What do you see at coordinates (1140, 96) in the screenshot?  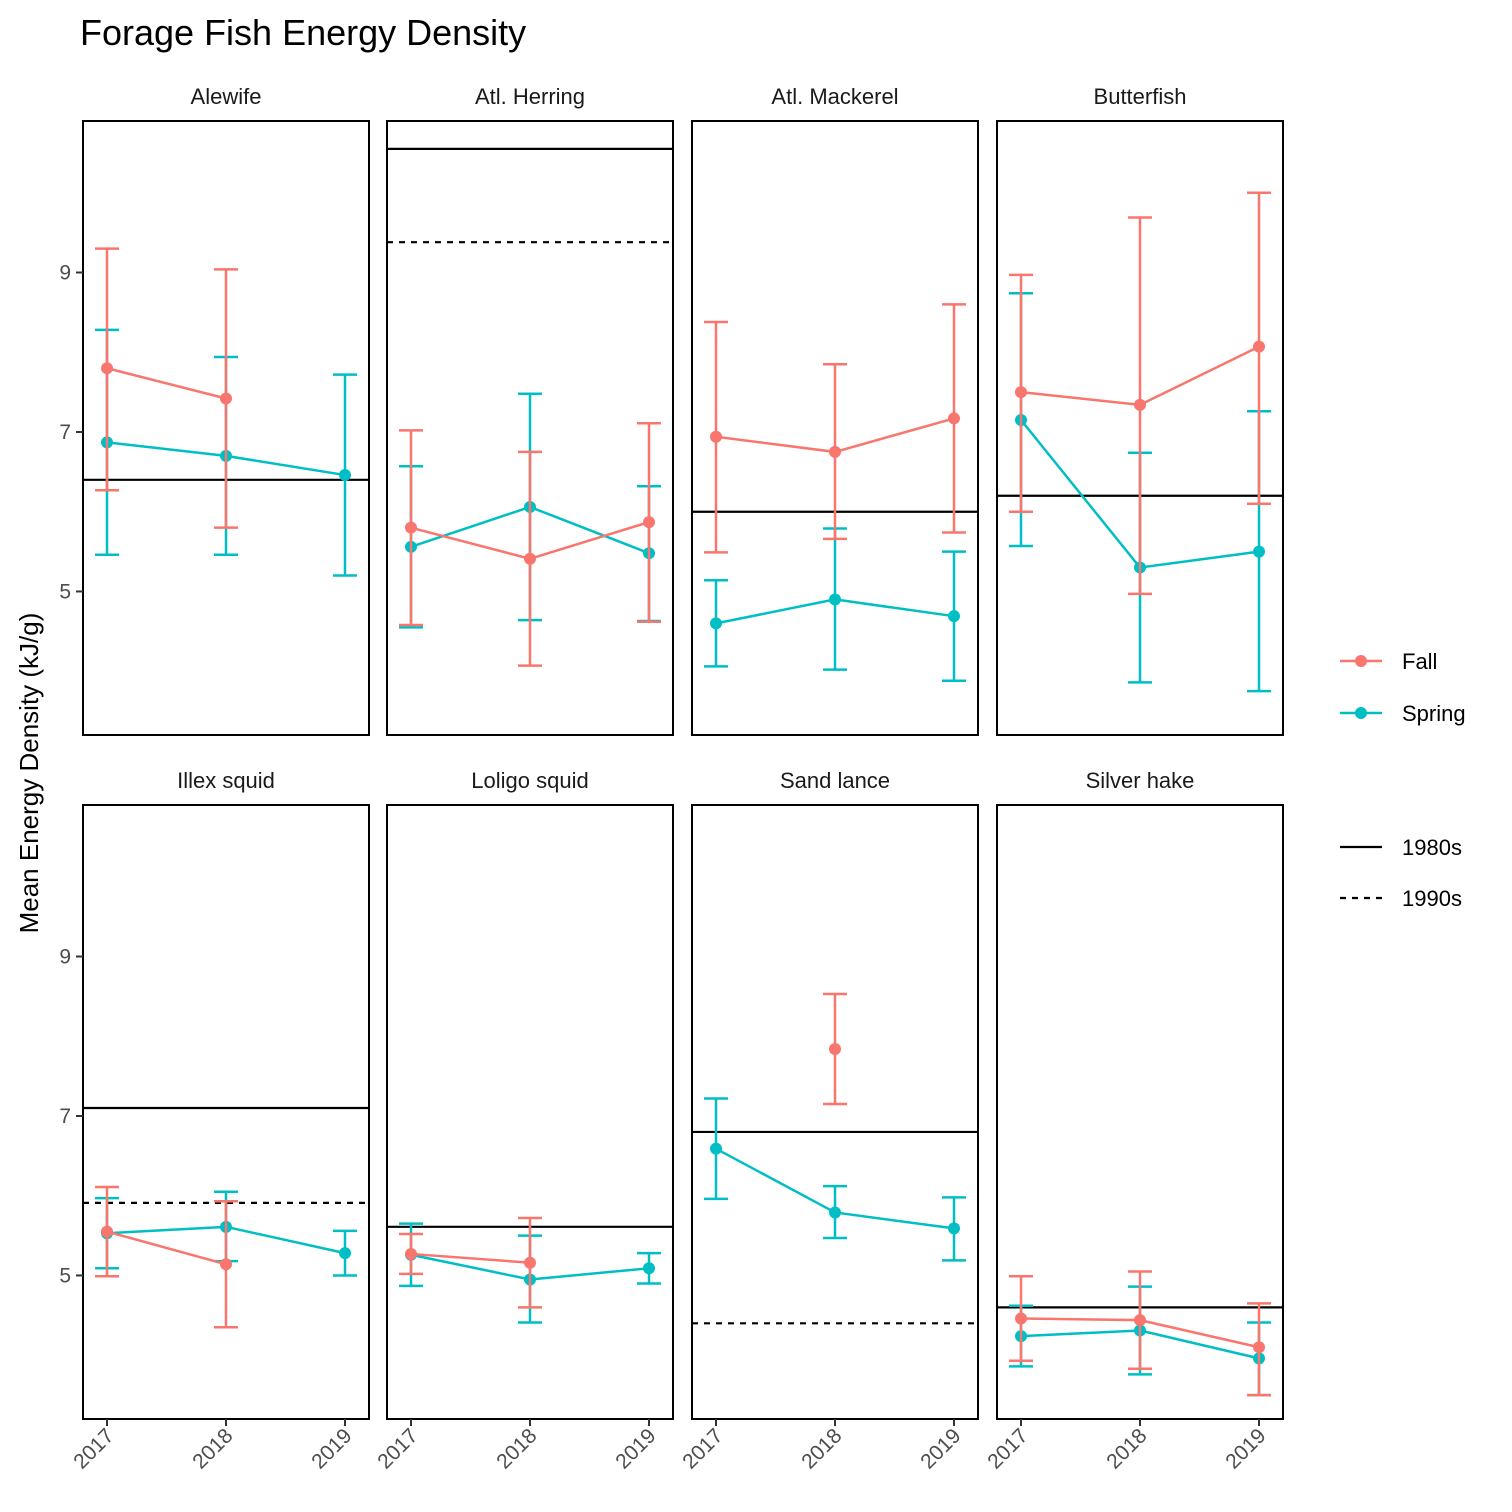 I see `strip-label: Butterfish` at bounding box center [1140, 96].